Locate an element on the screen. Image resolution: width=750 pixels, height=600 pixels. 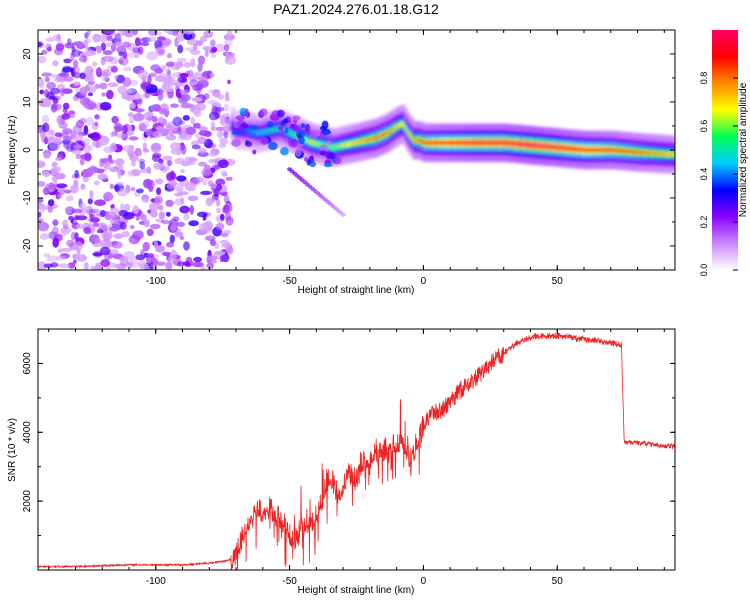
colorbar-tick-label: 0.8 is located at coordinates (704, 78).